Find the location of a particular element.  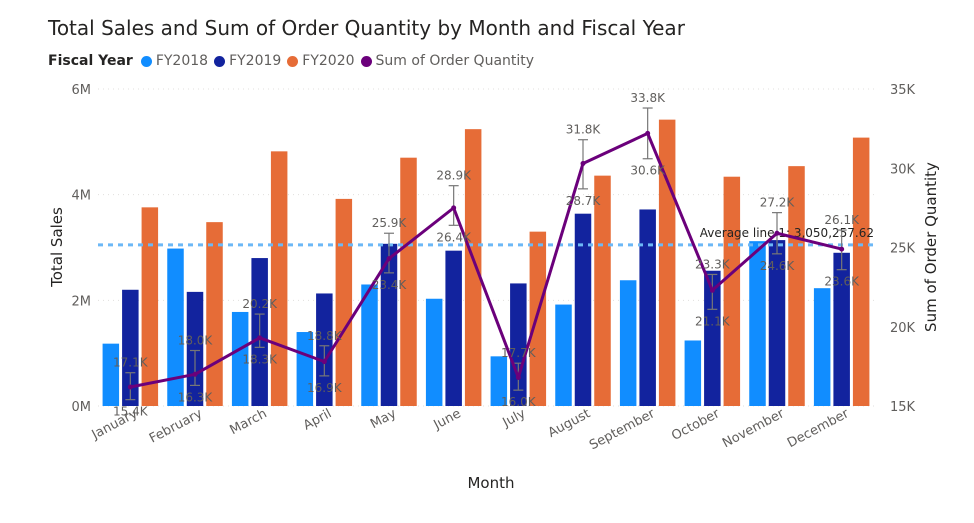

bar-fy2019-august is located at coordinates (583, 309).